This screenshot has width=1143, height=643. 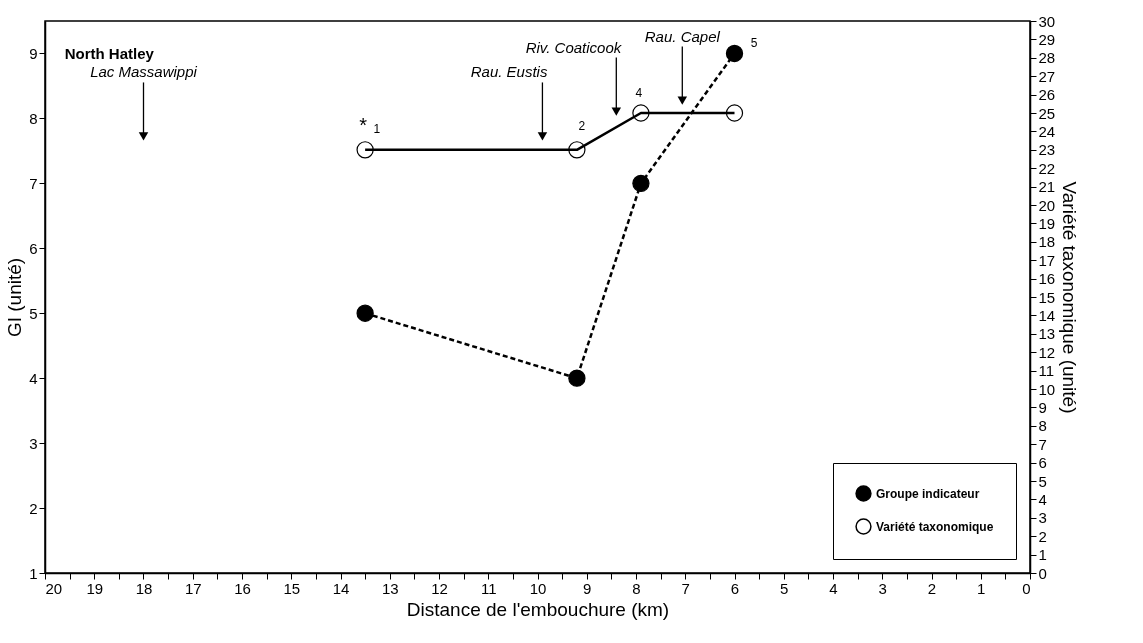 What do you see at coordinates (882, 588) in the screenshot?
I see `x-tick-label: 3` at bounding box center [882, 588].